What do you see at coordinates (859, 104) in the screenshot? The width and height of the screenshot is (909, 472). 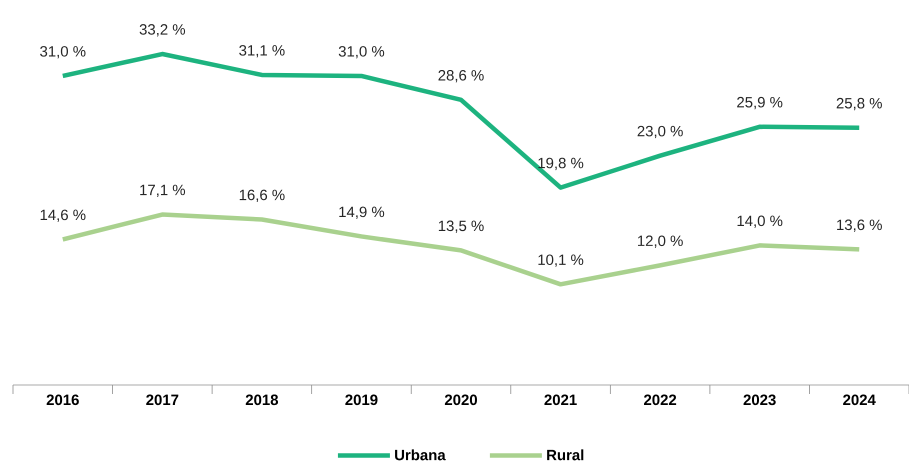 I see `data-label: 25,8 %` at bounding box center [859, 104].